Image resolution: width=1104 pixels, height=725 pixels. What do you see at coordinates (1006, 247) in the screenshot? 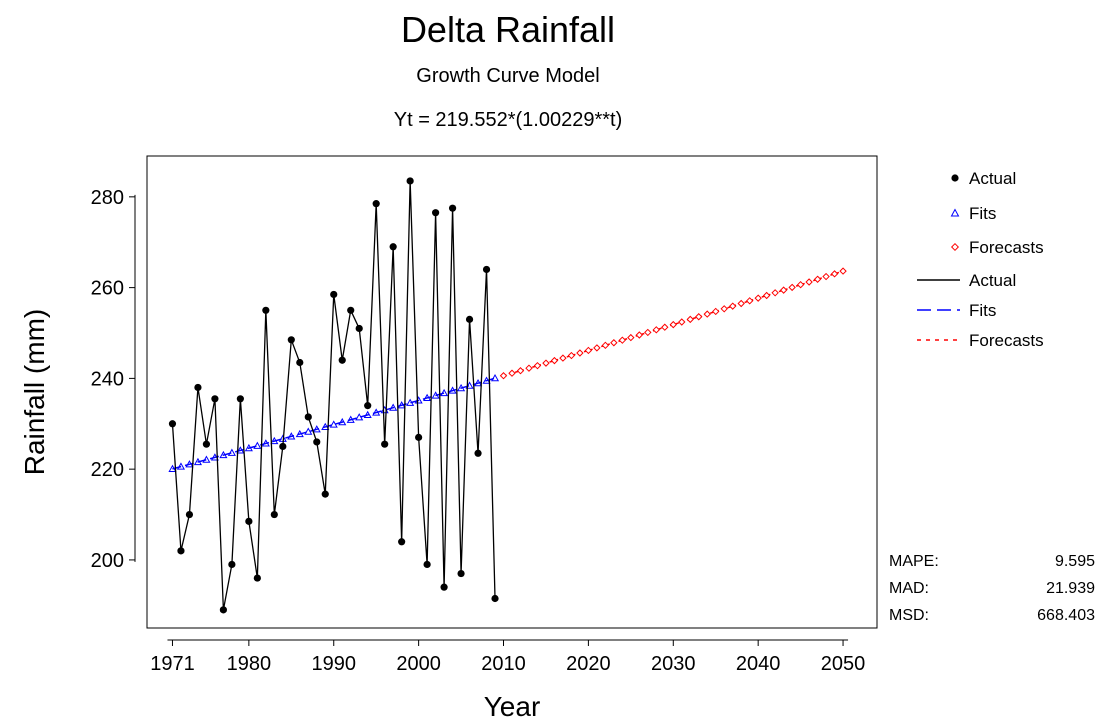
I see `legend-label: Forecasts` at bounding box center [1006, 247].